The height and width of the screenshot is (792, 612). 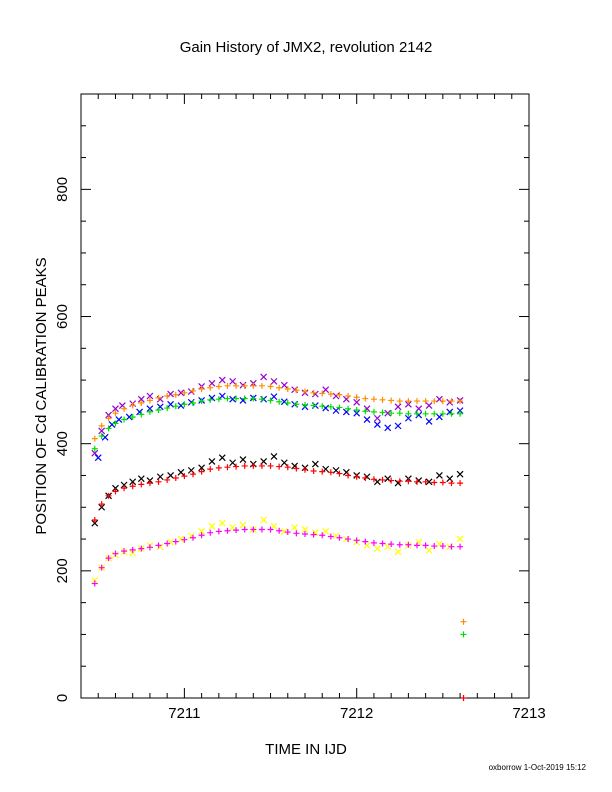 What do you see at coordinates (306, 47) in the screenshot?
I see `chart-title: Gain History of JMX2, revolution 2142` at bounding box center [306, 47].